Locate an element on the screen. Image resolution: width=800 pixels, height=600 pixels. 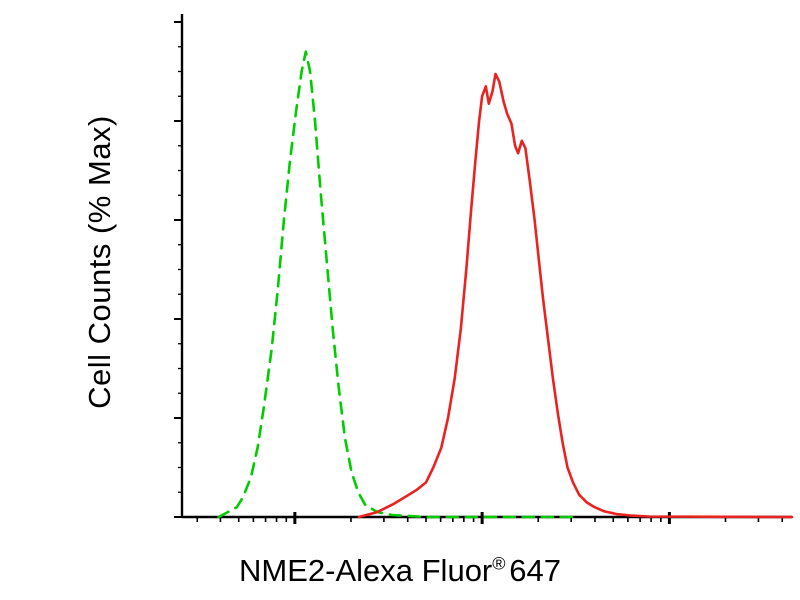
x-axis-title-suffix: 647 is located at coordinates (535, 570).